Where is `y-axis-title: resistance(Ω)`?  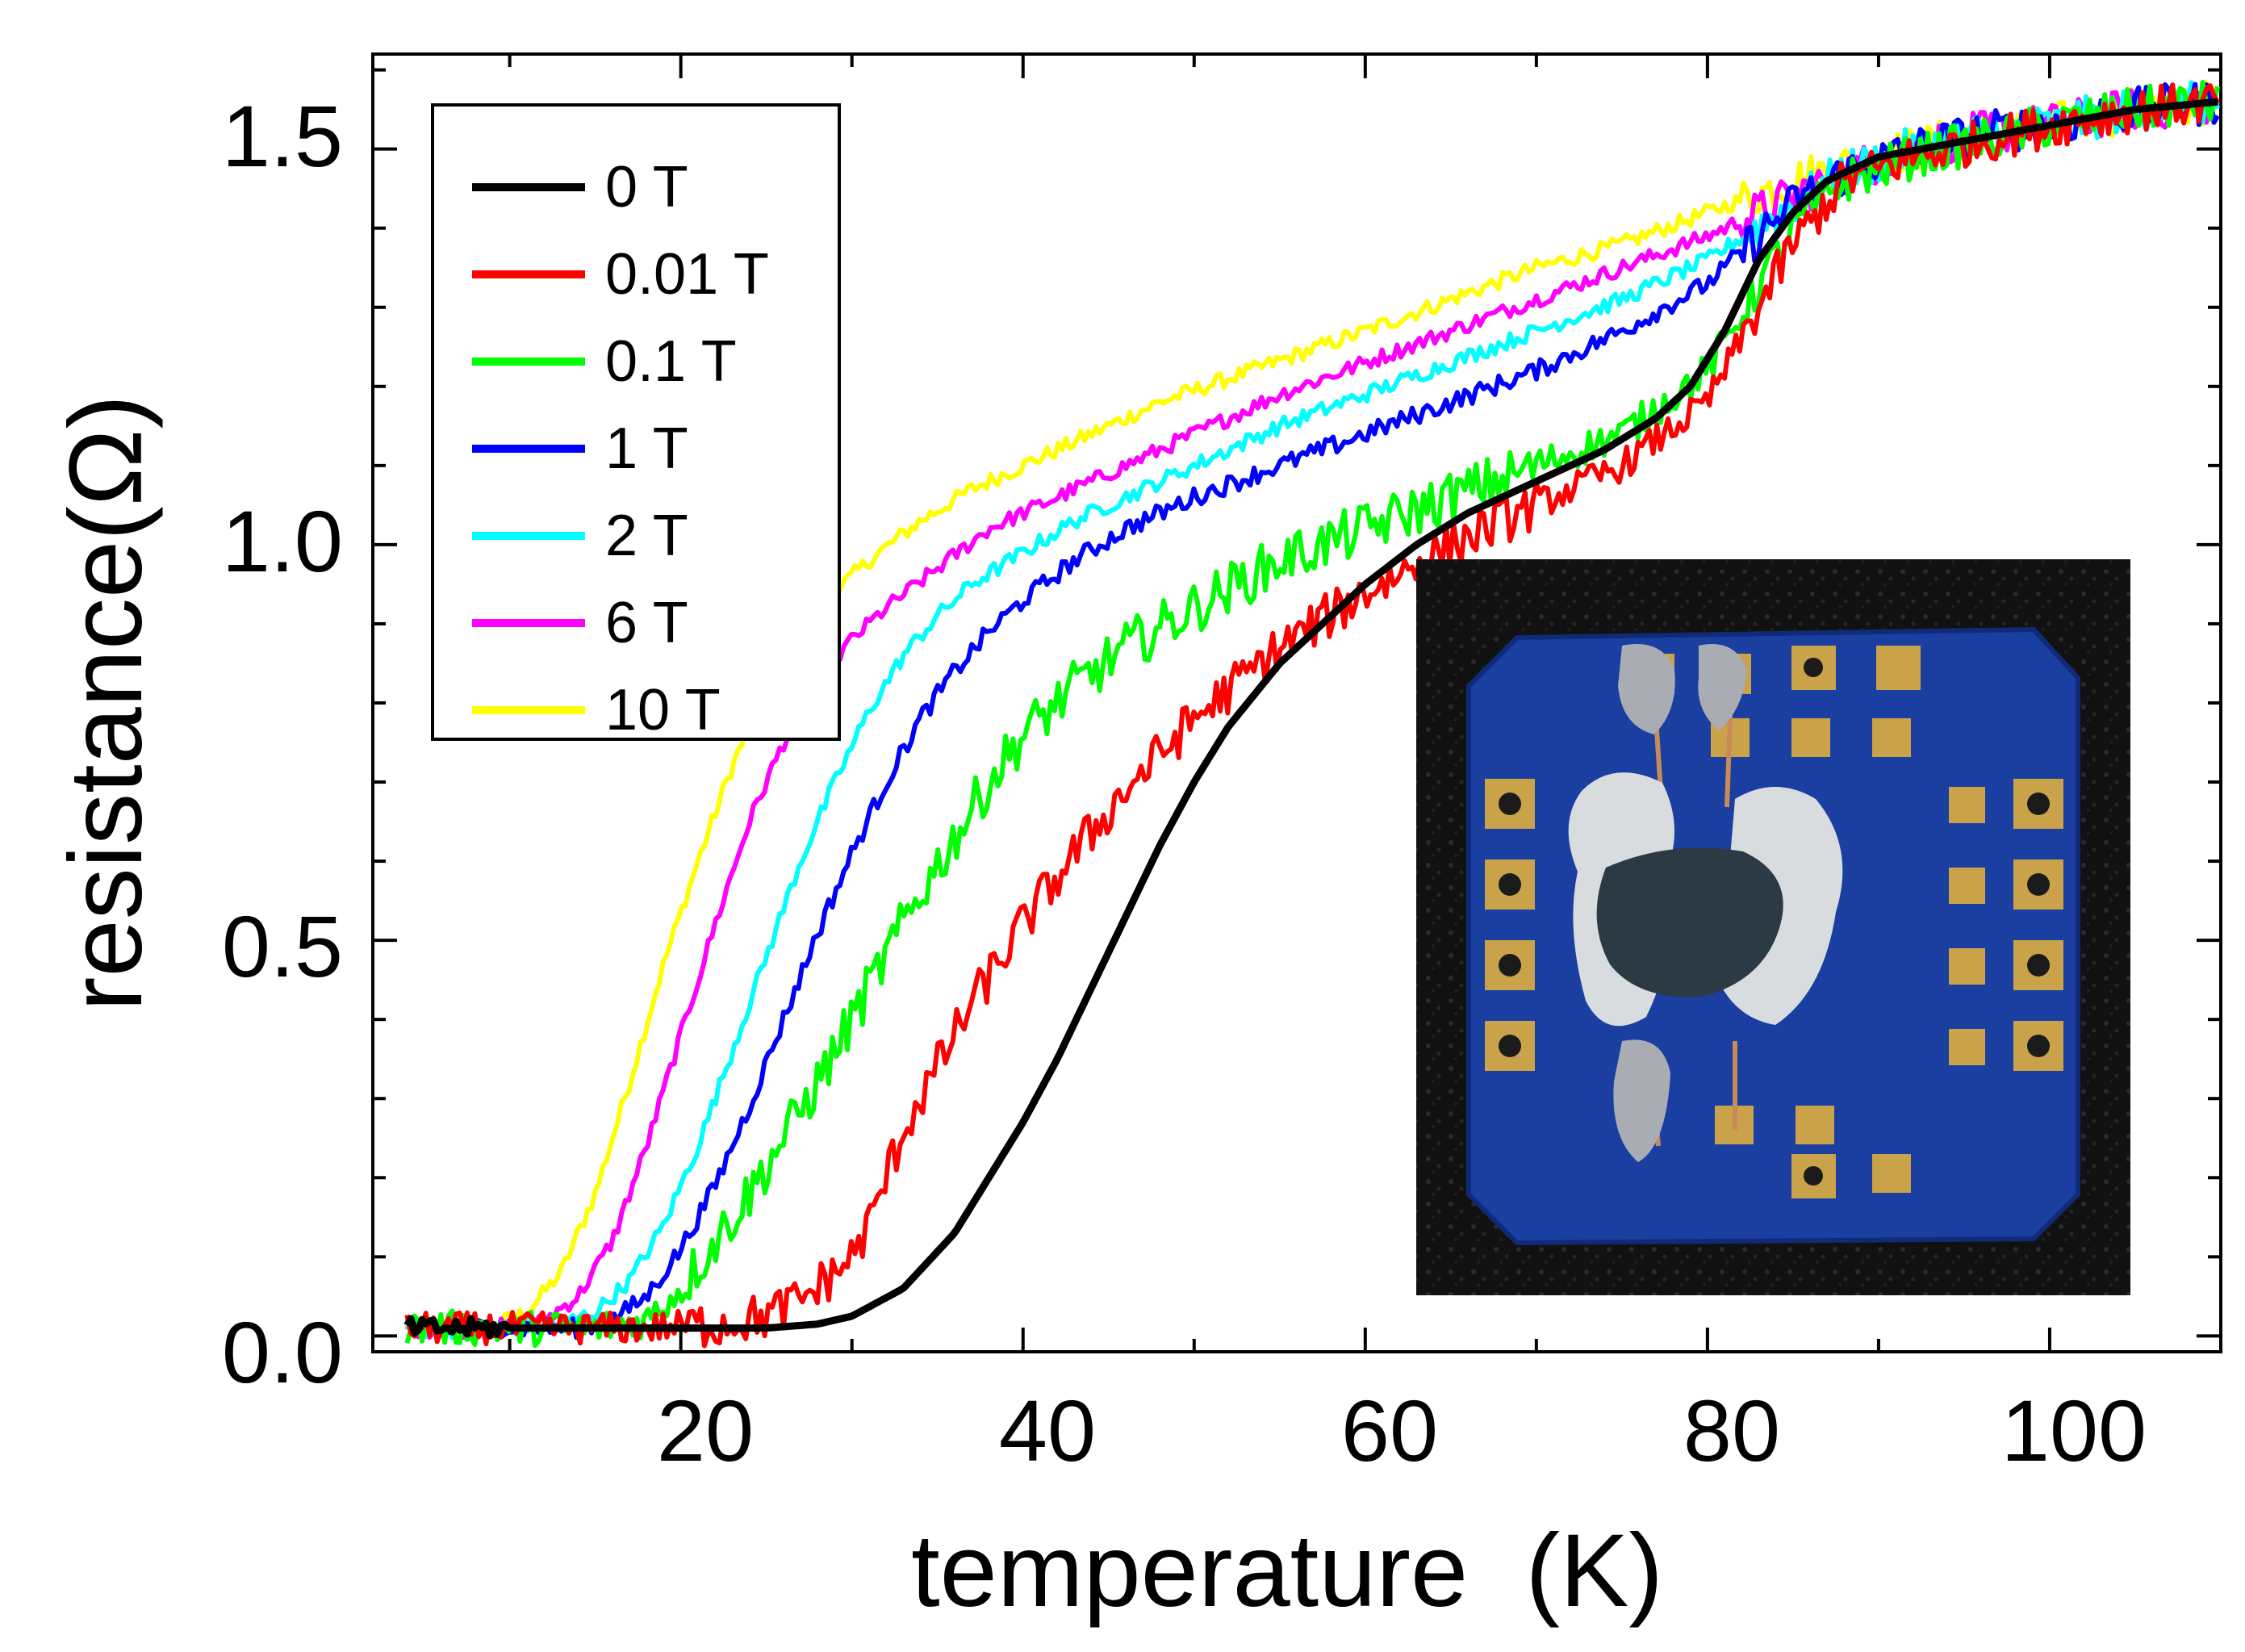 y-axis-title: resistance(Ω) is located at coordinates (106, 703).